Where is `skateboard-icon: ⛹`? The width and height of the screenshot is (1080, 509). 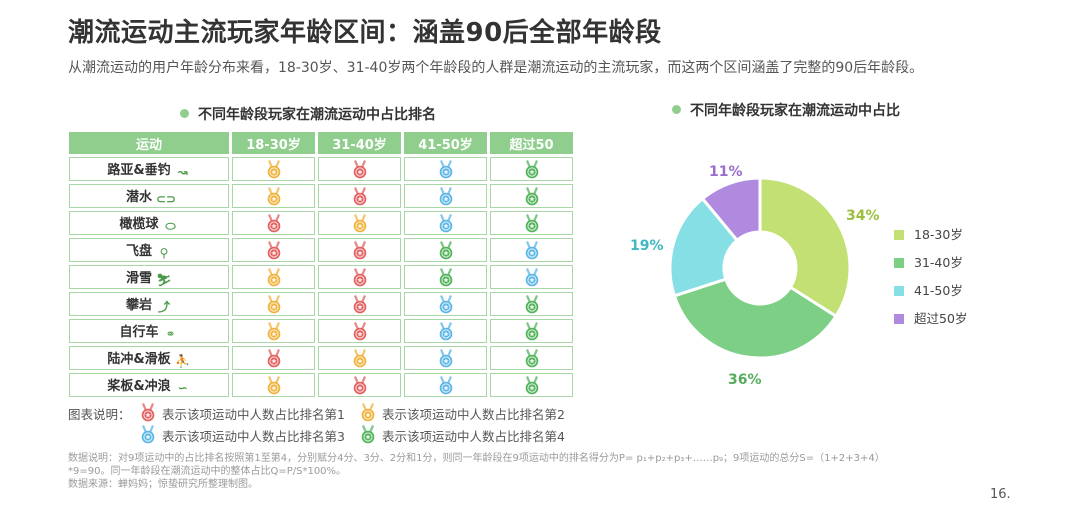 skateboard-icon: ⛹ is located at coordinates (183, 361).